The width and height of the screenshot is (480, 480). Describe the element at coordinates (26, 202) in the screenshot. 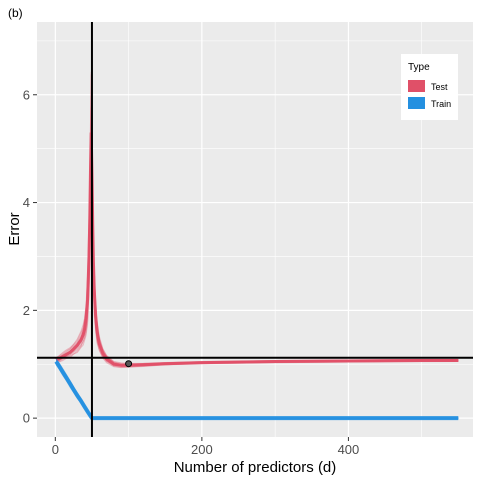

I see `y-tick-label: 4` at that location.